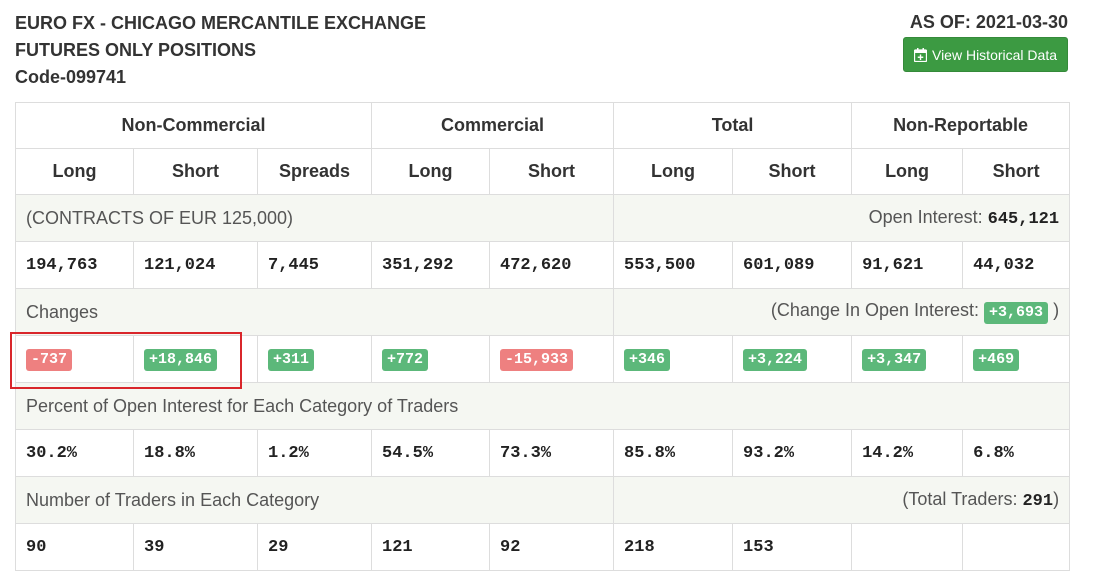 The width and height of the screenshot is (1097, 583). Describe the element at coordinates (996, 360) in the screenshot. I see `change-badge: +469` at that location.